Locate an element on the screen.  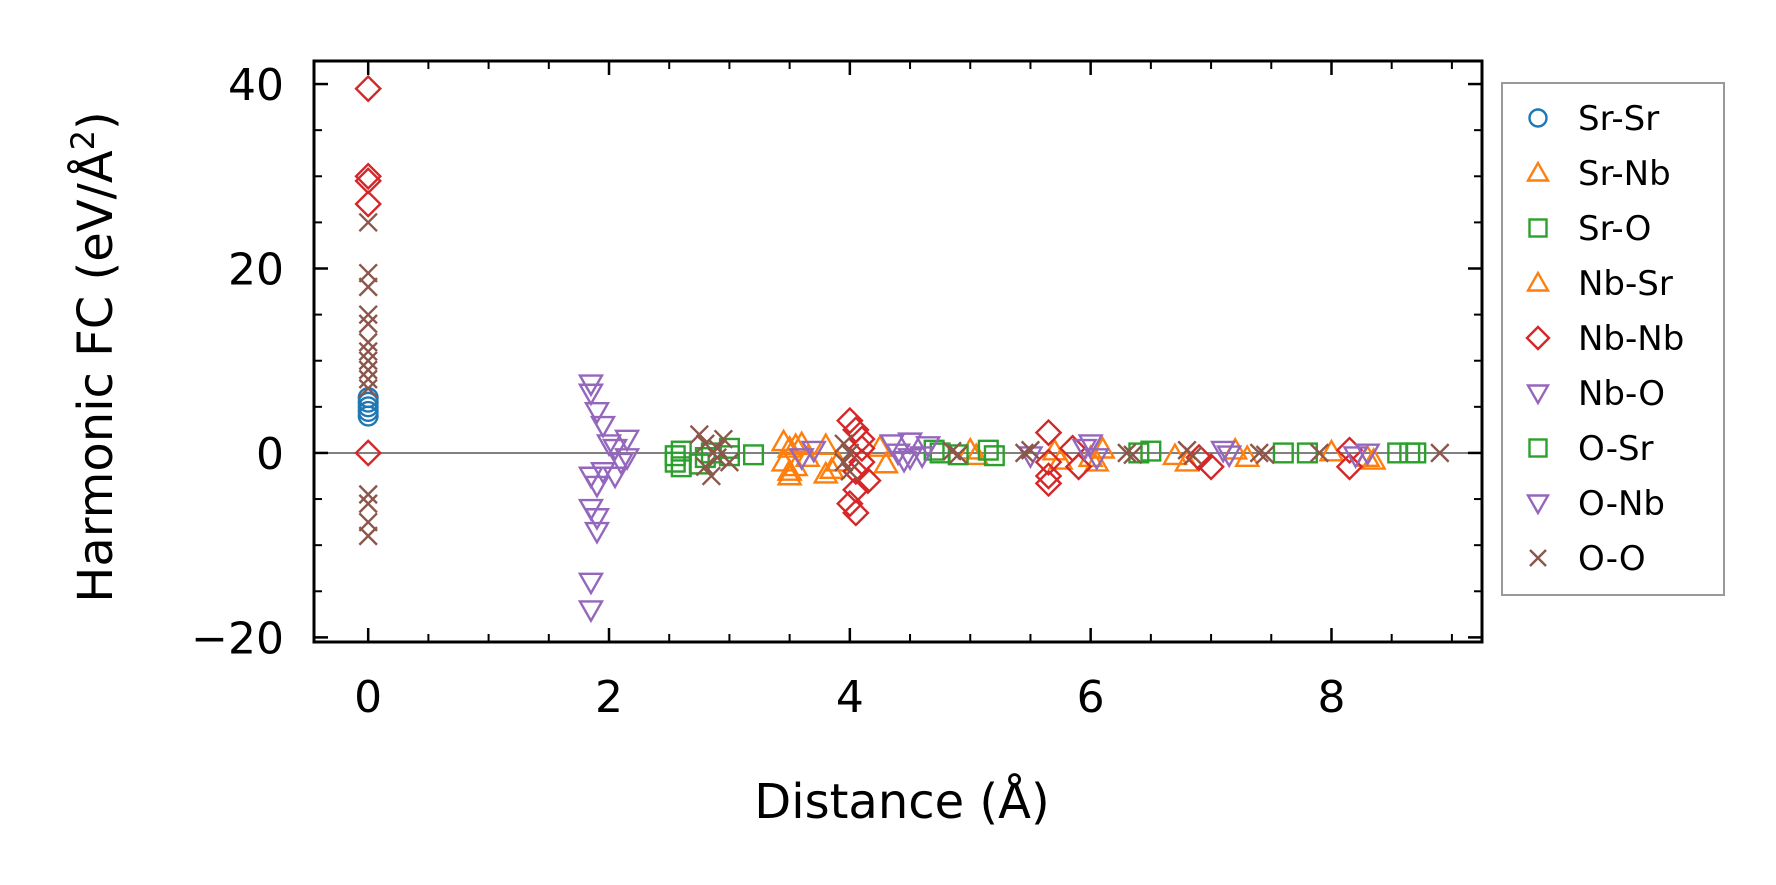
series-nb-o is located at coordinates (979, 499).